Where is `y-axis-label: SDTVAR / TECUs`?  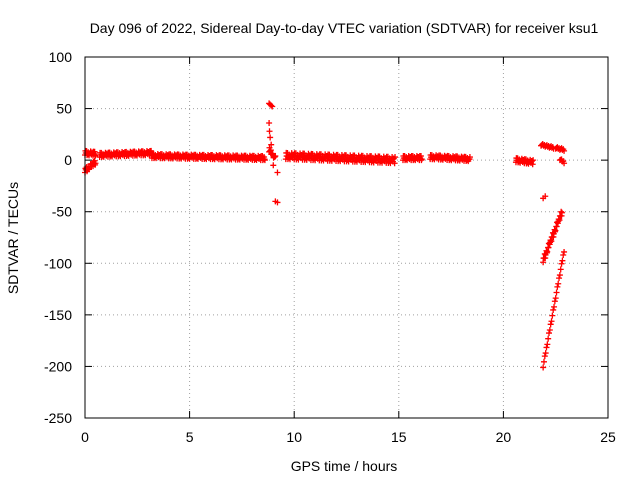 y-axis-label: SDTVAR / TECUs is located at coordinates (13, 238).